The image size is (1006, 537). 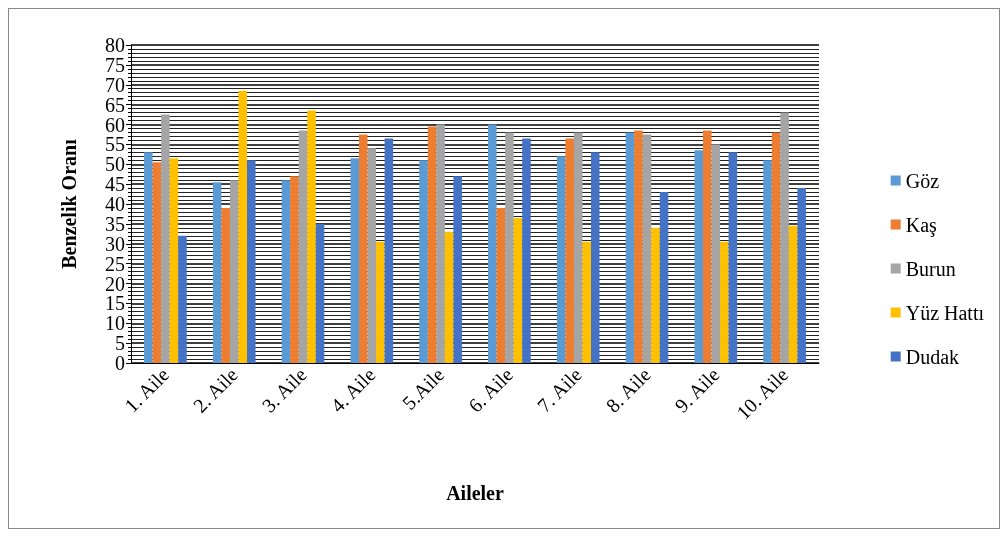 I want to click on y-tick-label: 75, so click(x=115, y=64).